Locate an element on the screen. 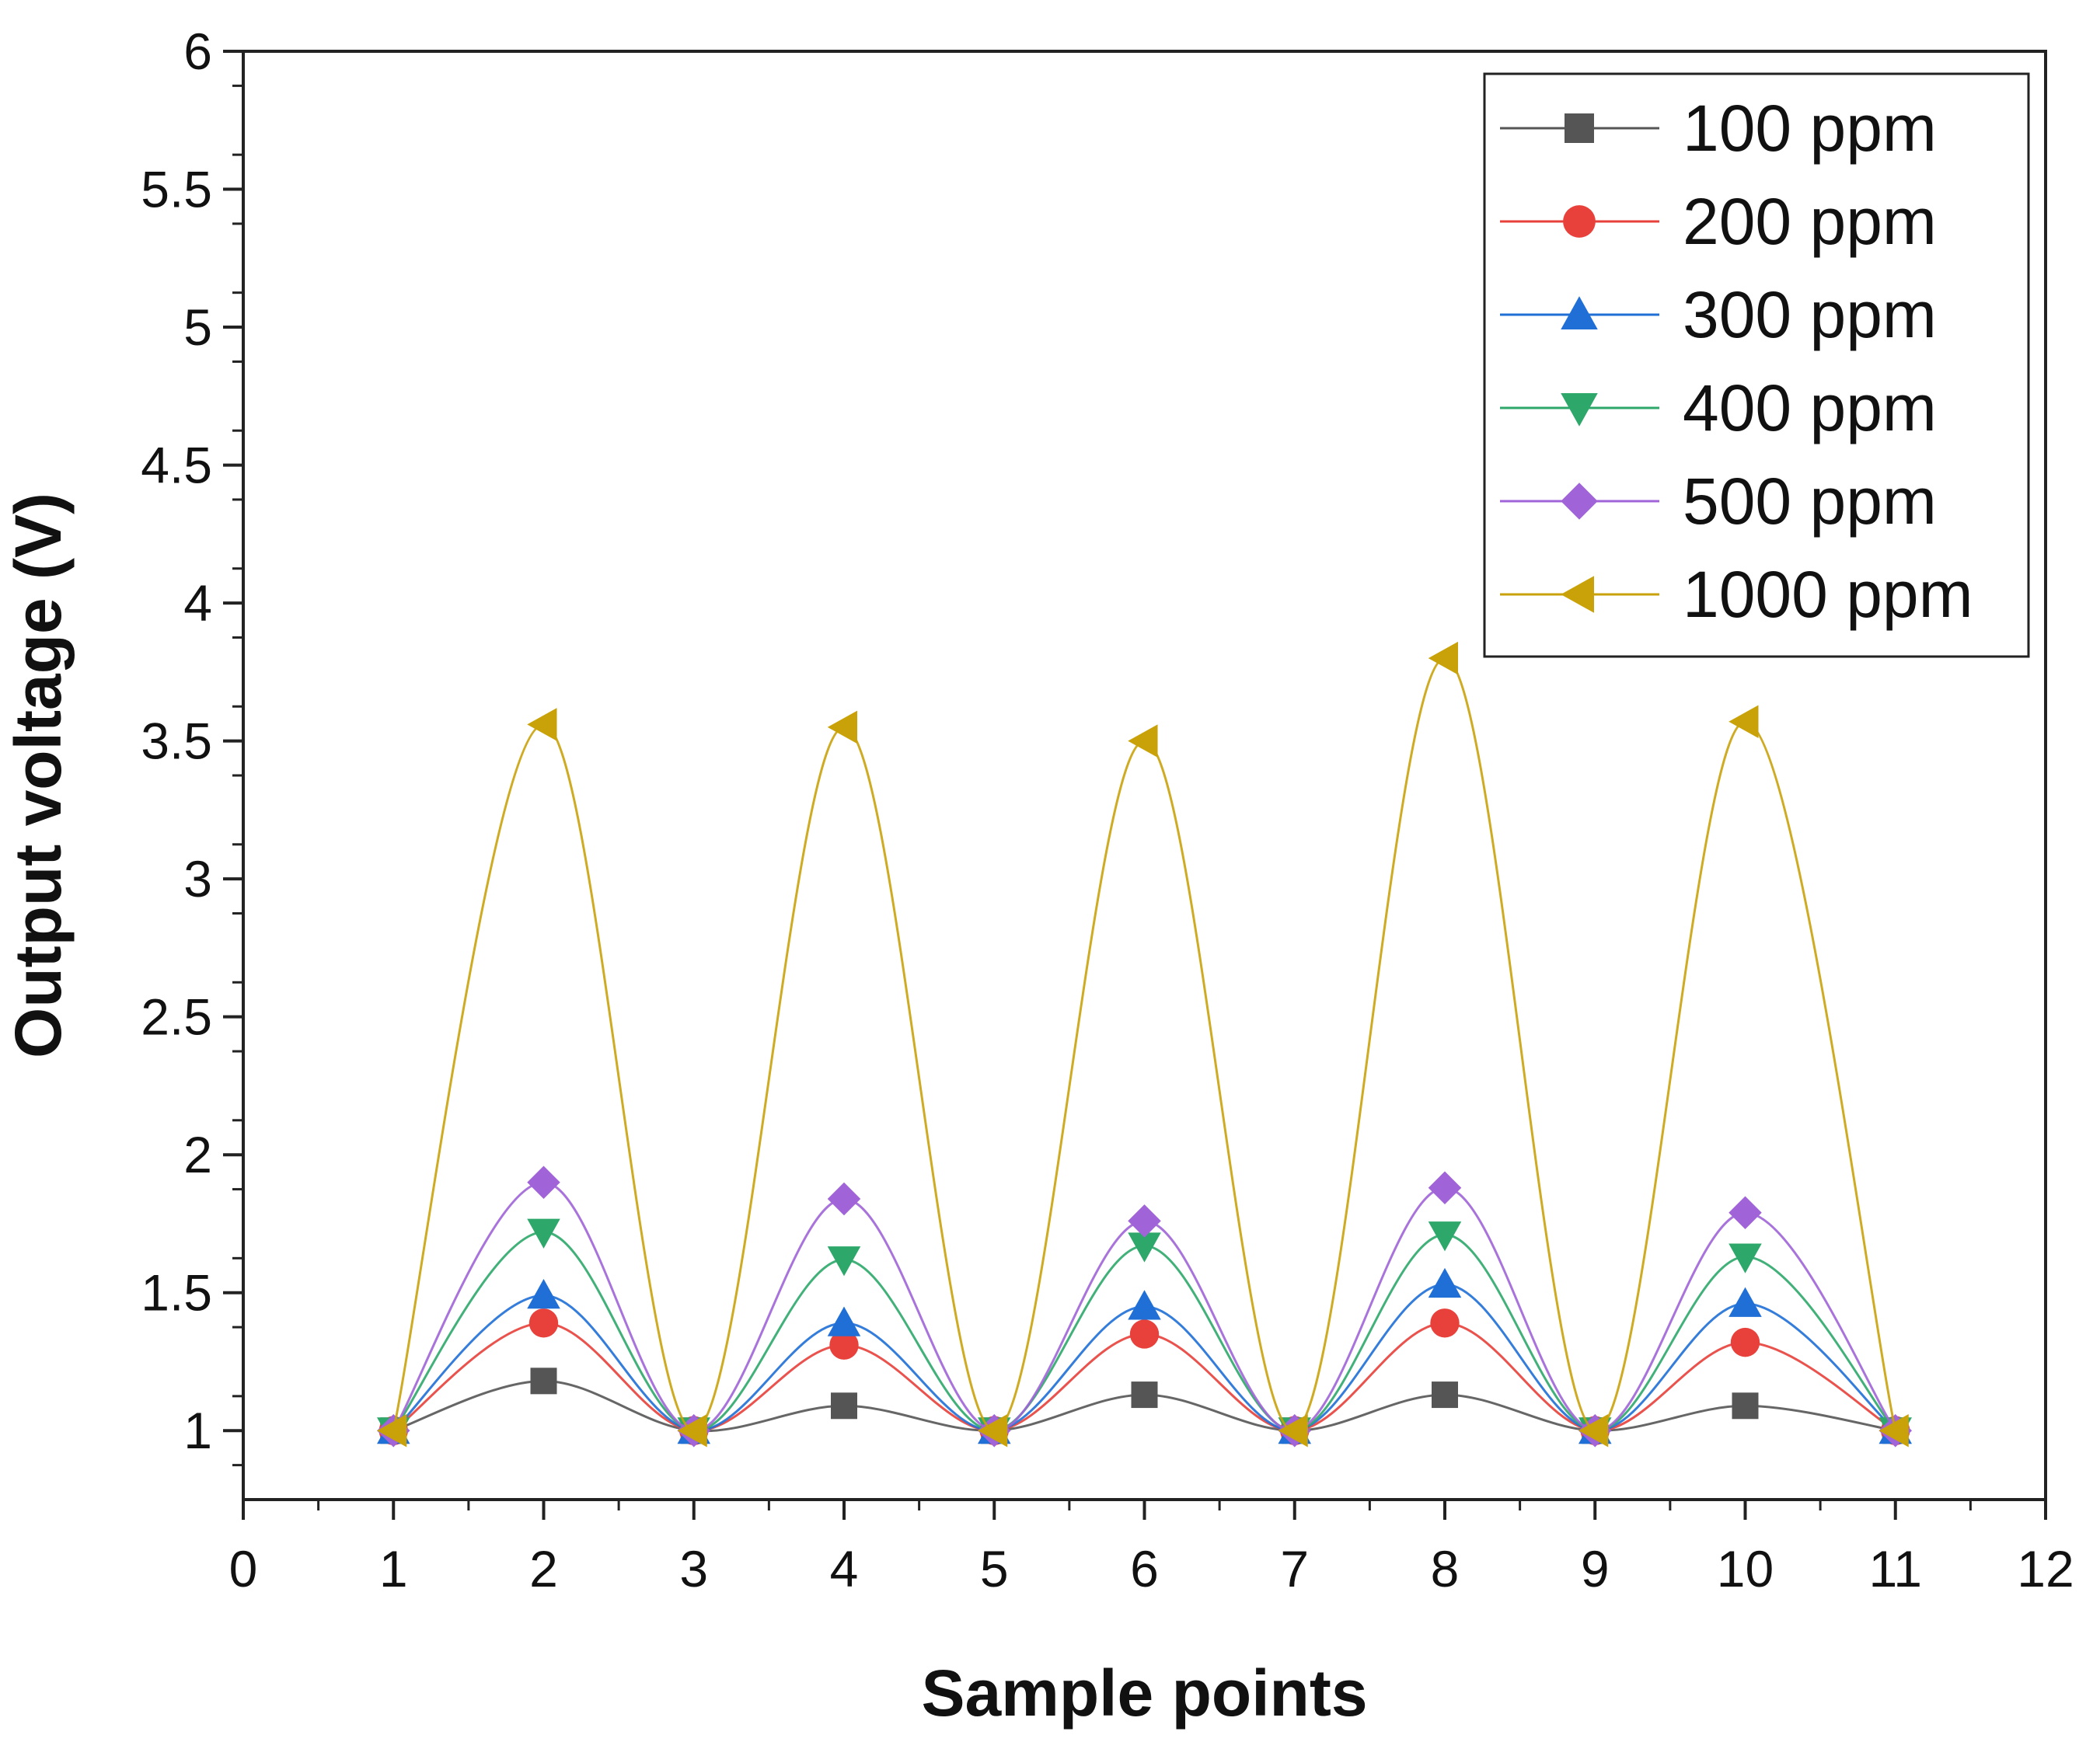 This screenshot has height=1756, width=2100. x-tick-label: 11 is located at coordinates (1895, 1568).